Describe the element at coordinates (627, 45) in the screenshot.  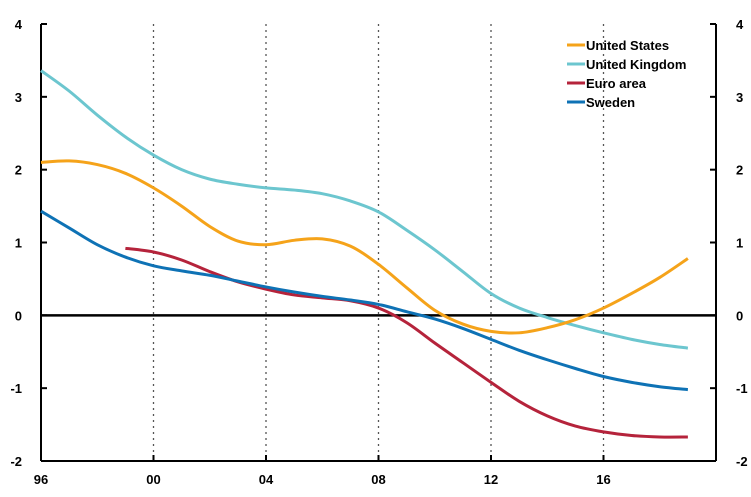
I see `legend-label-united-states: United States` at that location.